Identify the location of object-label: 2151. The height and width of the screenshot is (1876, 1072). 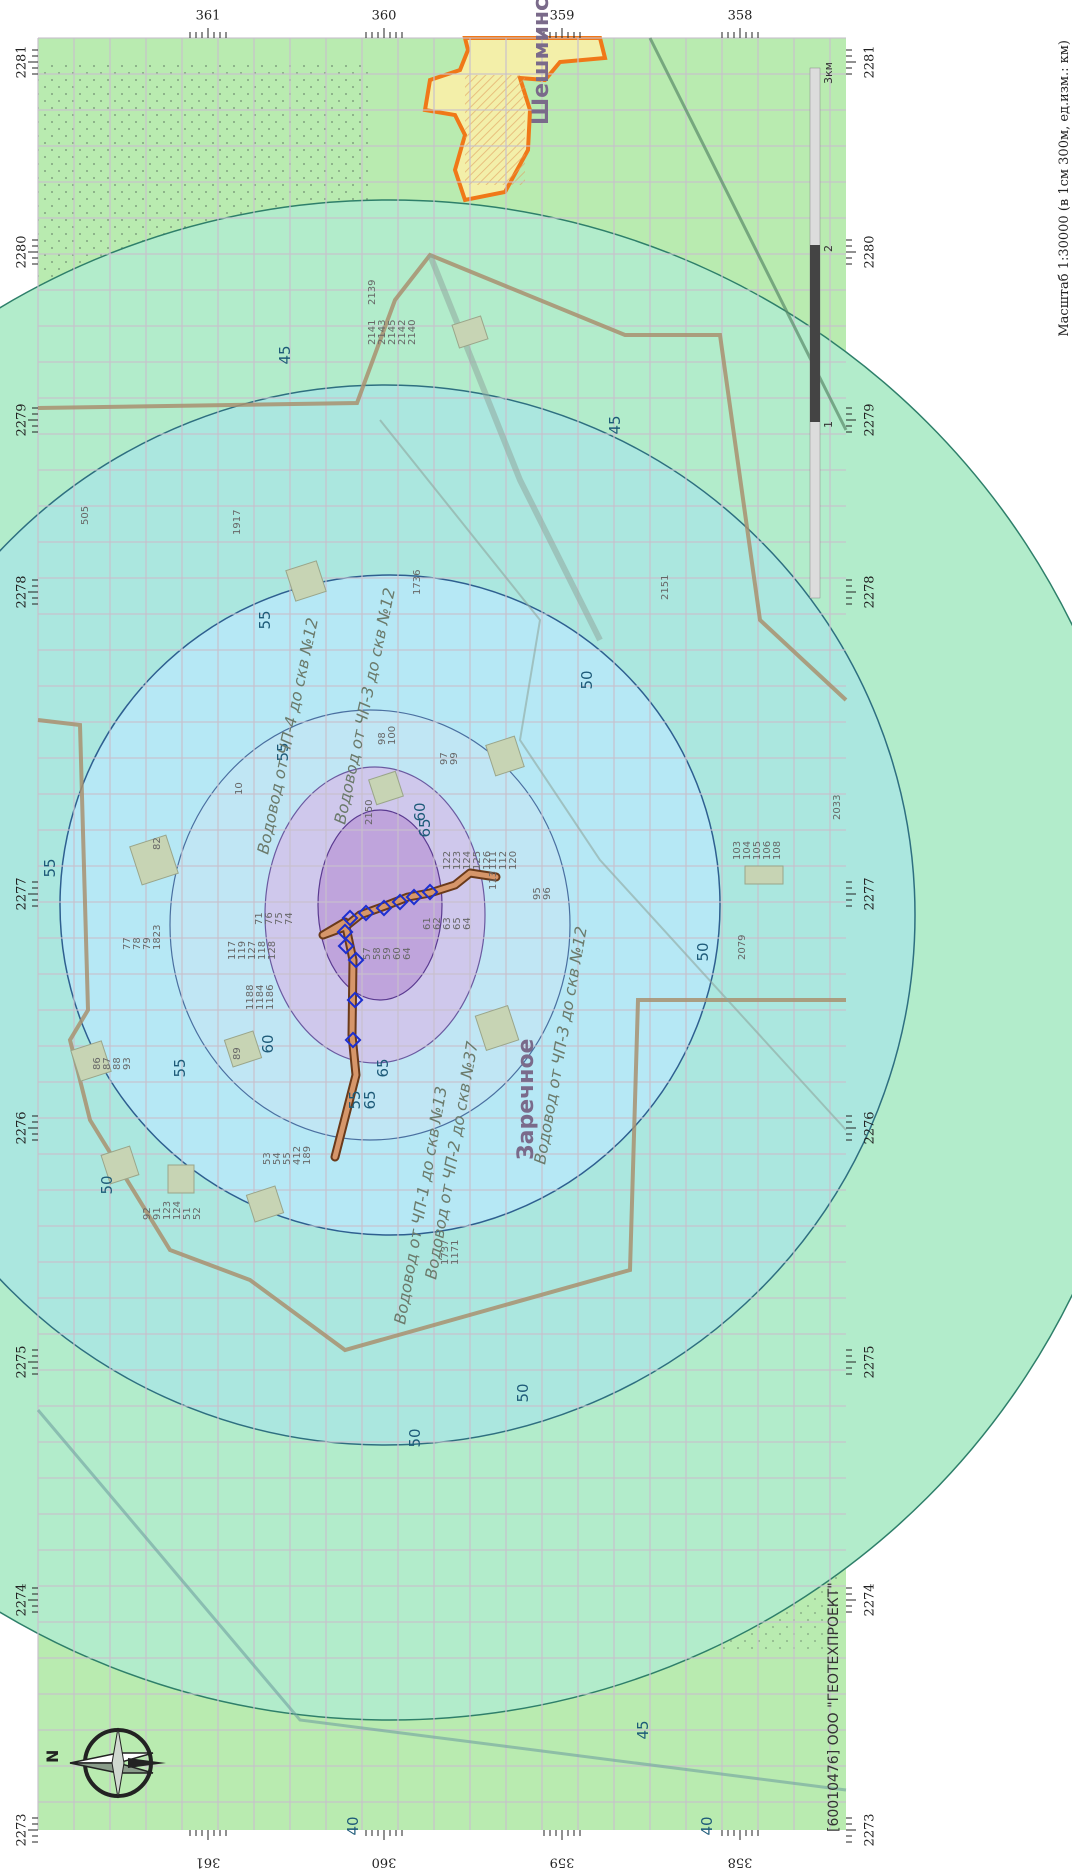
(665, 587).